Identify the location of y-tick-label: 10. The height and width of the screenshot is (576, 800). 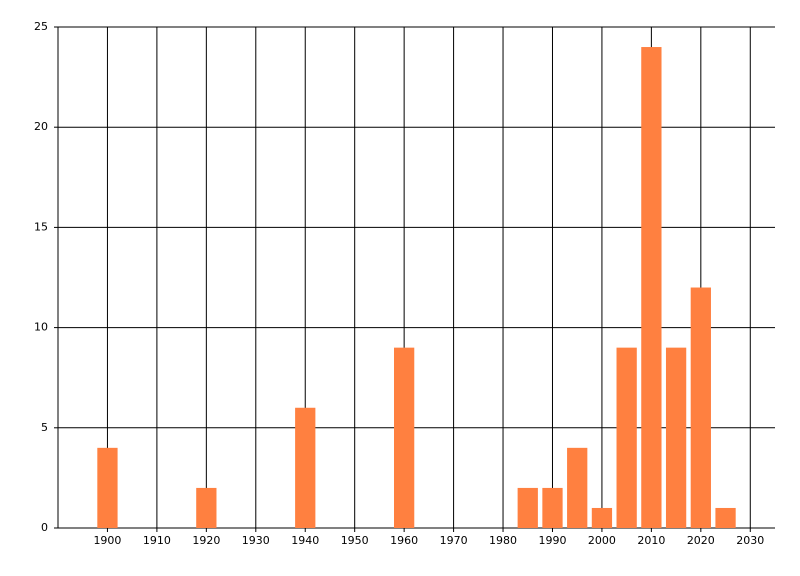
(41, 327).